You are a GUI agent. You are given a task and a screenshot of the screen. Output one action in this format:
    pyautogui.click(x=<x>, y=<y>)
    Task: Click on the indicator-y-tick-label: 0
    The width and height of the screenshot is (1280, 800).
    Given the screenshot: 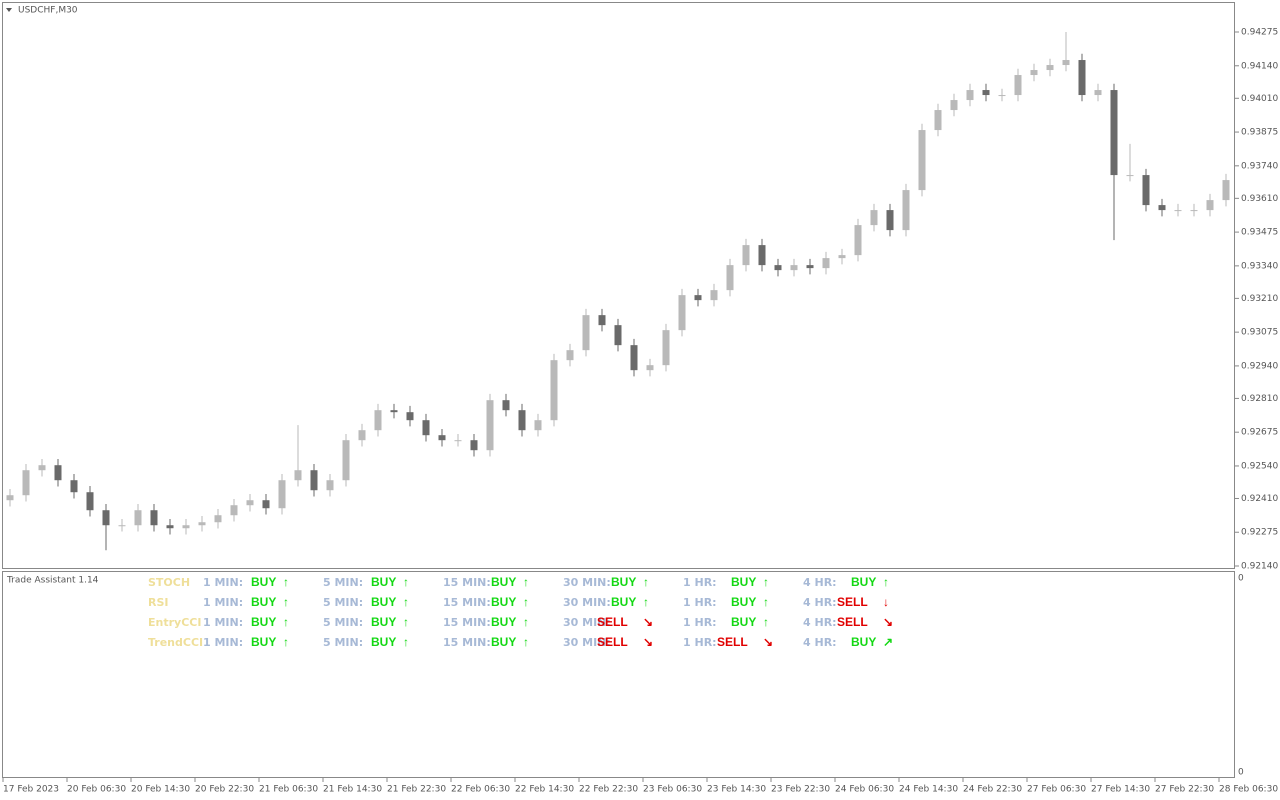 What is the action you would take?
    pyautogui.click(x=1241, y=579)
    